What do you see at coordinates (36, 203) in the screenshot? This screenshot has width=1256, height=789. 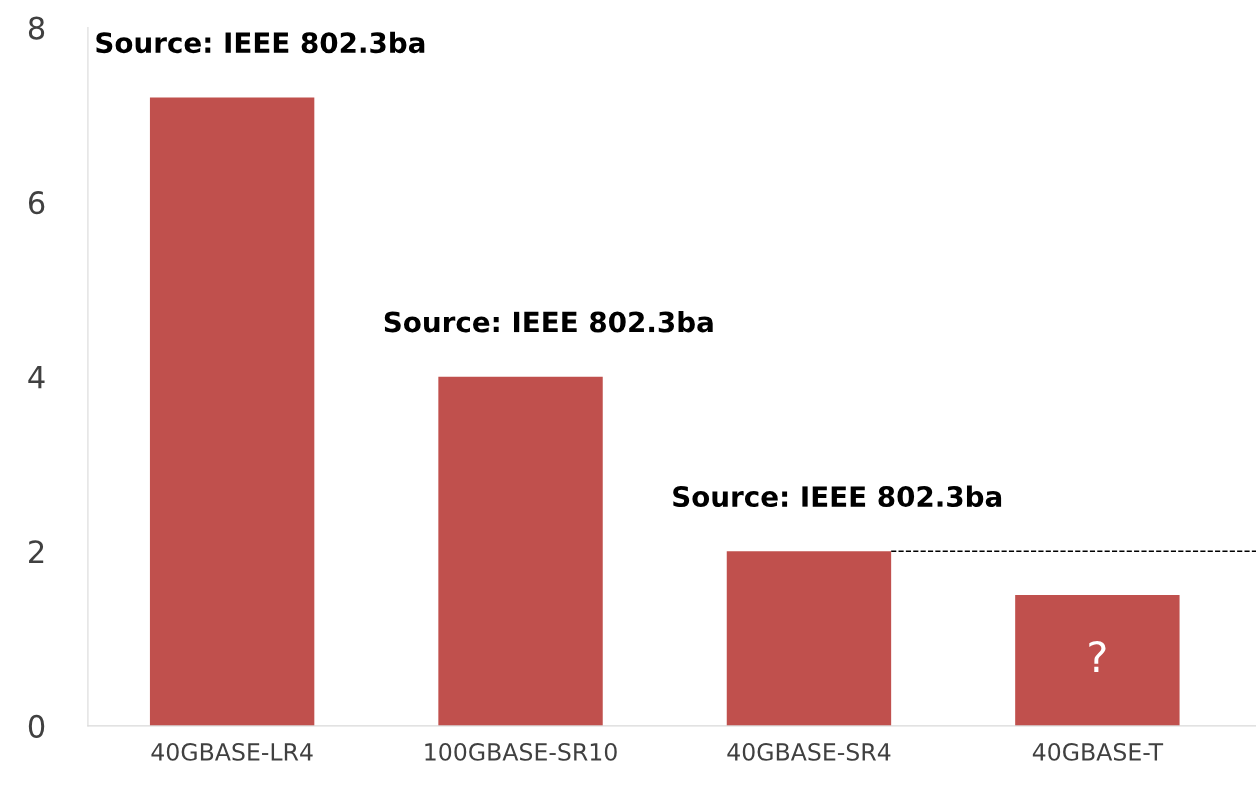 I see `y-tick-label: 6` at bounding box center [36, 203].